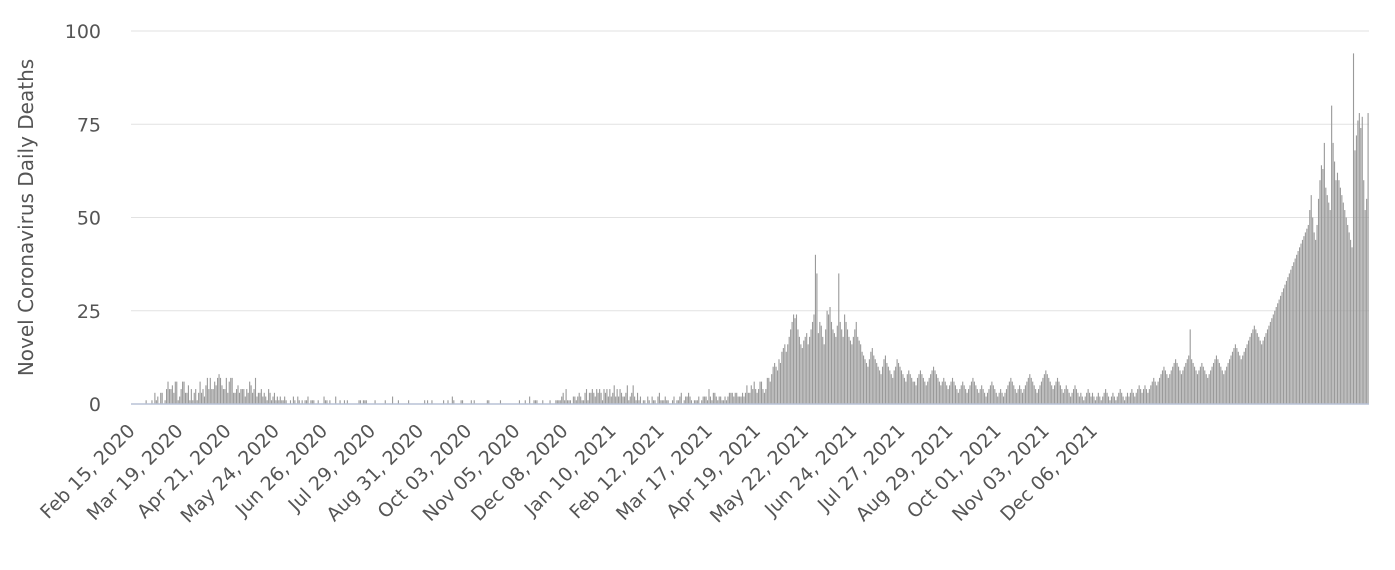 The width and height of the screenshot is (1395, 570). Describe the element at coordinates (89, 312) in the screenshot. I see `y-tick-label: 25` at that location.